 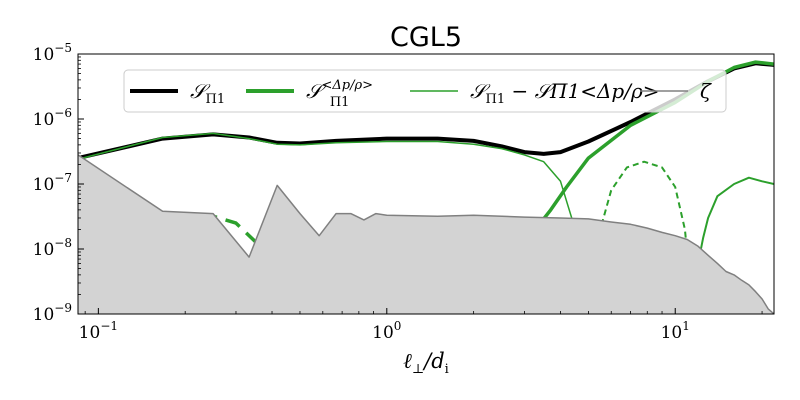 What do you see at coordinates (564, 93) in the screenshot?
I see `legend-entry-label: 𝒮Π1 − 𝒮Π1<Δp/ρ>` at bounding box center [564, 93].